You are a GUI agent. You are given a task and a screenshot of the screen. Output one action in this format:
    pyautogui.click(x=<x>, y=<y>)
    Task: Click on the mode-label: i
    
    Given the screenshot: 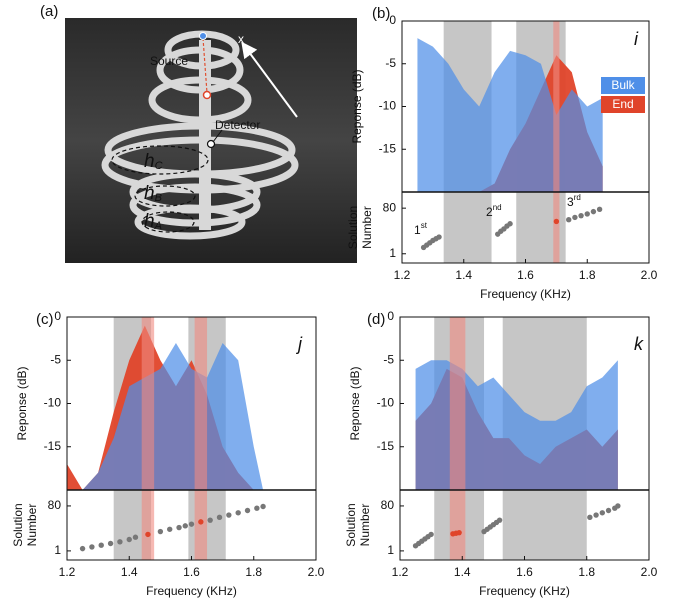 What is the action you would take?
    pyautogui.click(x=636, y=39)
    